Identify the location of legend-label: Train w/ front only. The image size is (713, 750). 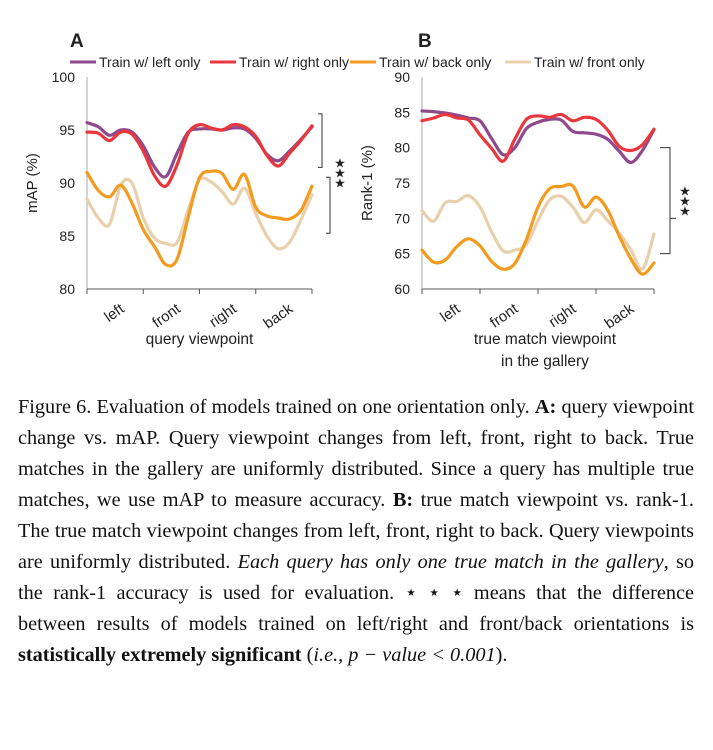
(589, 62).